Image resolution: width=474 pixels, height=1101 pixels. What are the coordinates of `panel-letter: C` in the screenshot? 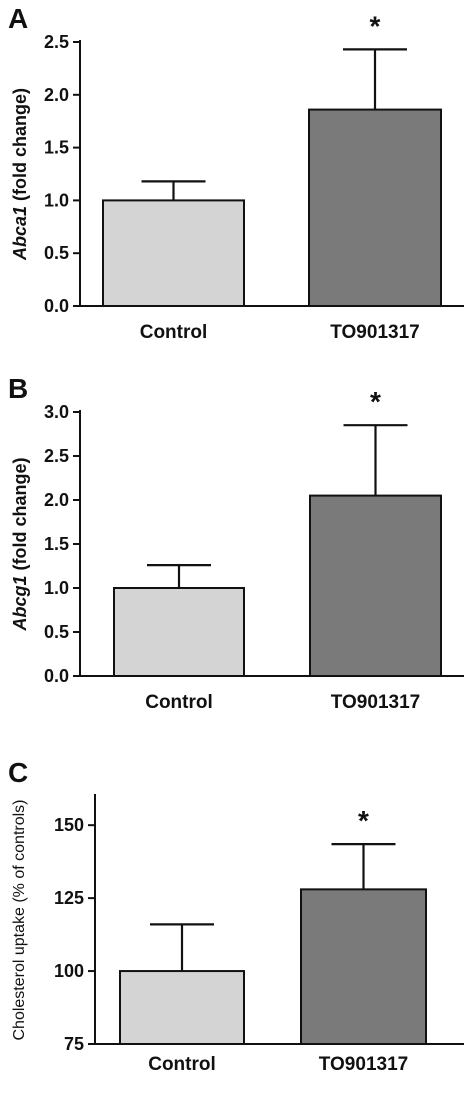 It's located at (18, 772).